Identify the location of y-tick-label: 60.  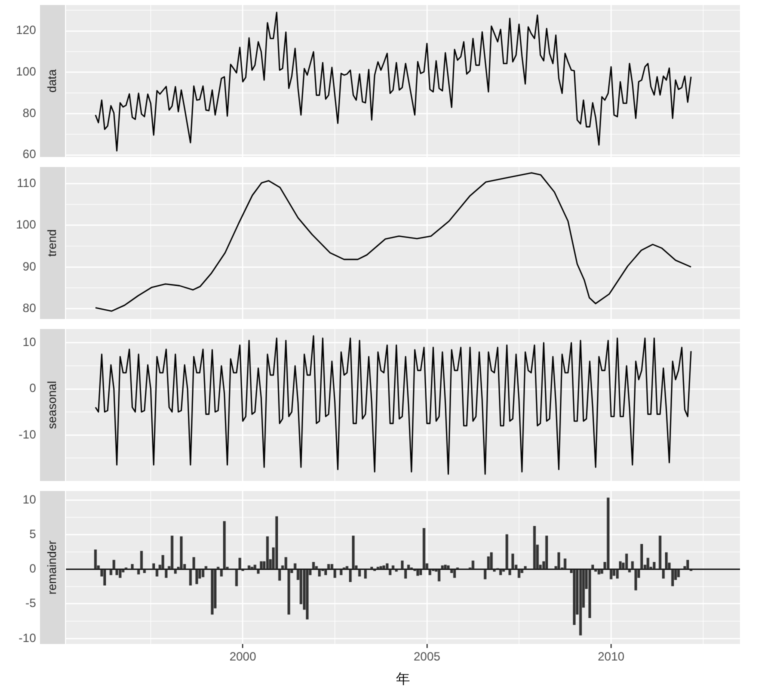
(29, 154).